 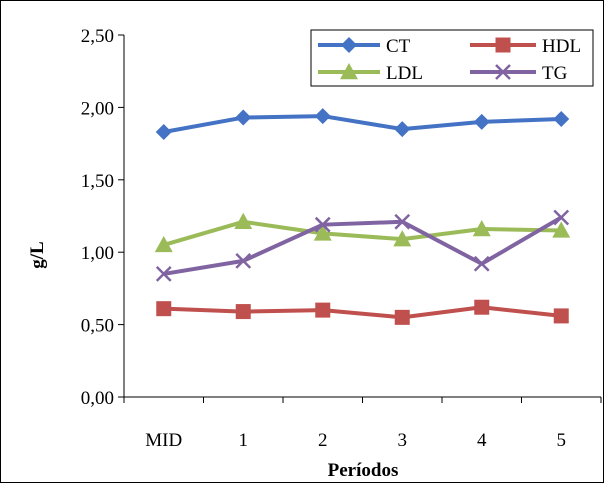 What do you see at coordinates (503, 72) in the screenshot?
I see `legend-marker-tg` at bounding box center [503, 72].